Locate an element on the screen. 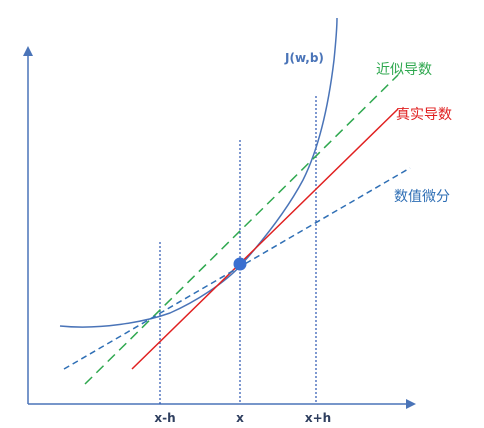  tick-label-x-minus-h: x-h is located at coordinates (164, 418).